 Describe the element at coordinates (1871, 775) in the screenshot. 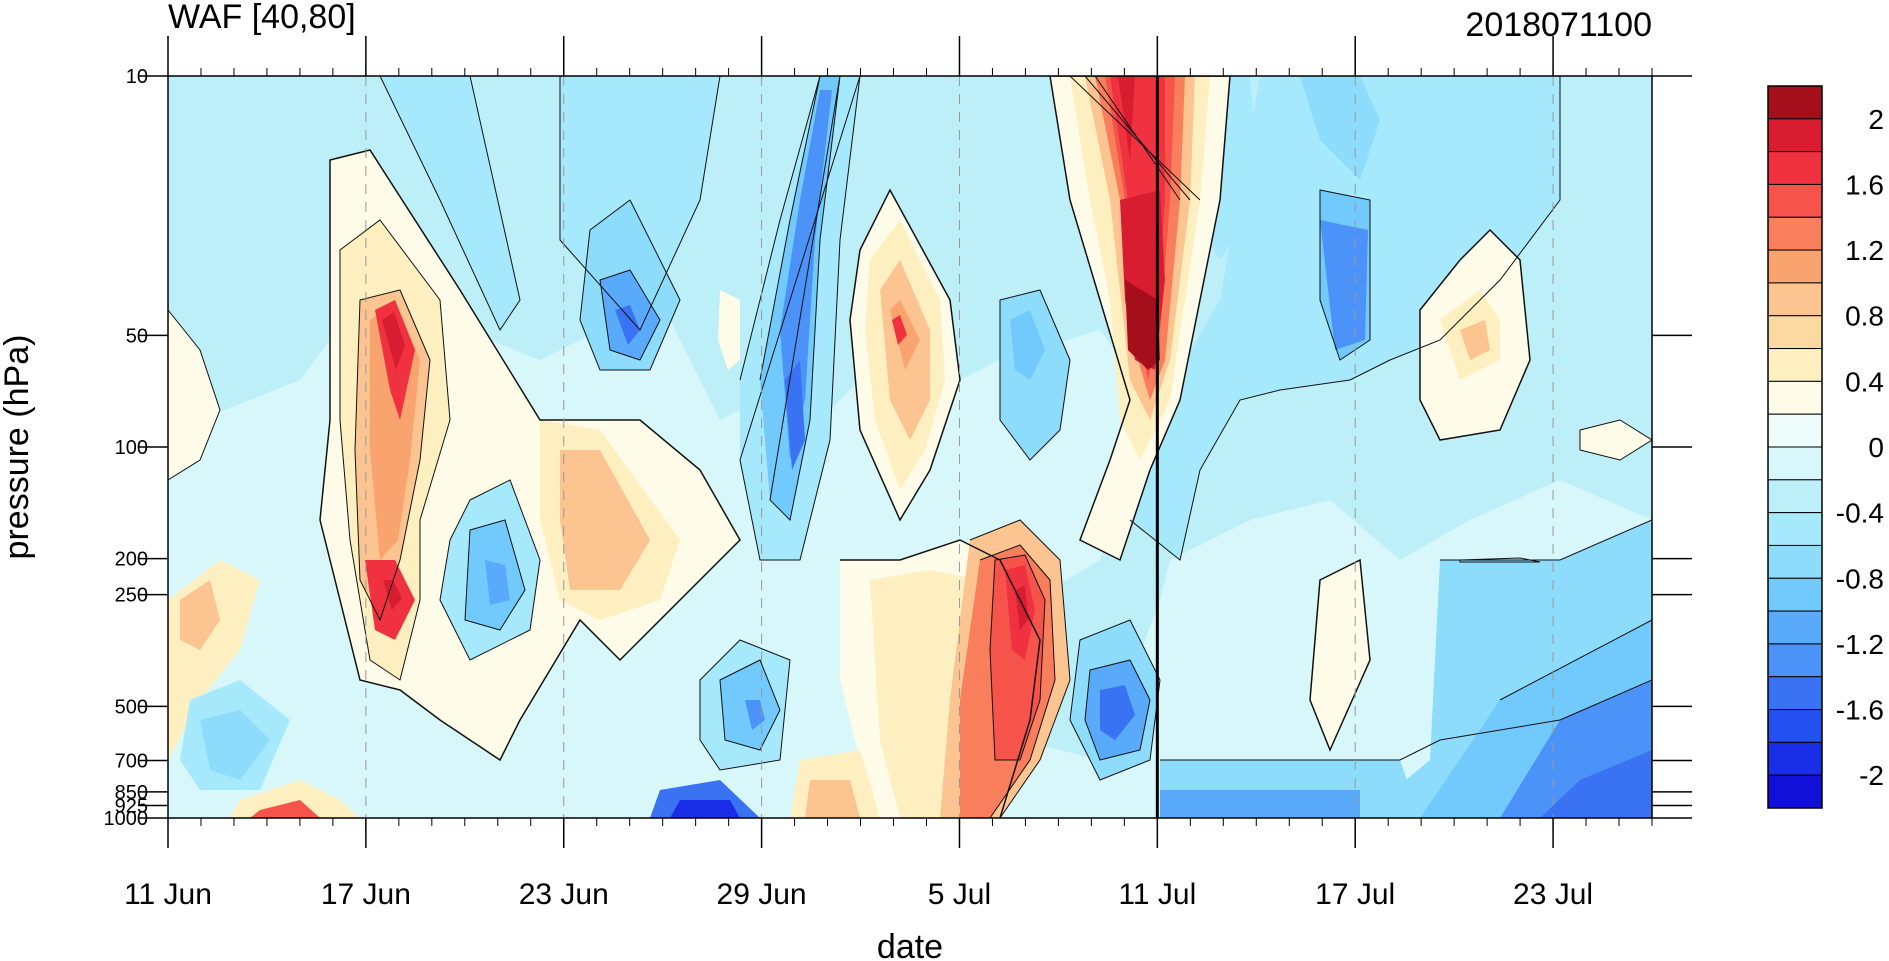

I see `colorbar-label: -2` at that location.